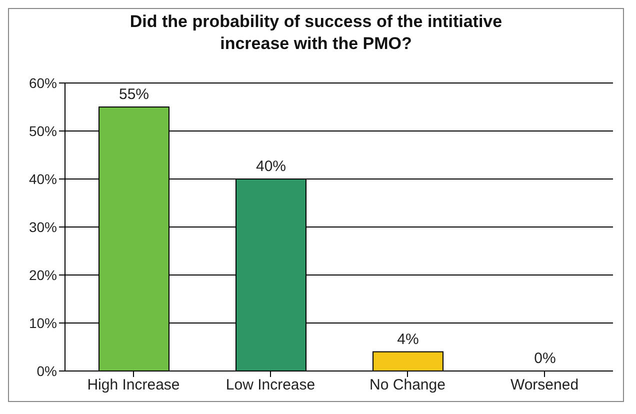 The height and width of the screenshot is (414, 636). What do you see at coordinates (316, 33) in the screenshot?
I see `chart-title: Did the probability of success of the intitiative increase with the PMO?` at bounding box center [316, 33].